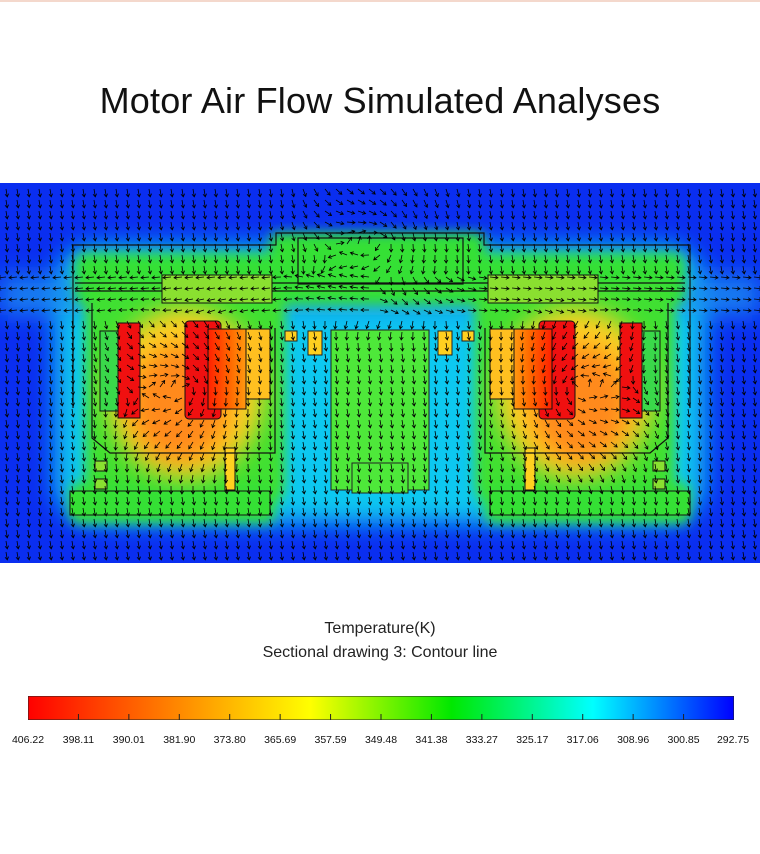 This screenshot has width=760, height=854. What do you see at coordinates (258, 364) in the screenshot?
I see `left-rotor-hub` at bounding box center [258, 364].